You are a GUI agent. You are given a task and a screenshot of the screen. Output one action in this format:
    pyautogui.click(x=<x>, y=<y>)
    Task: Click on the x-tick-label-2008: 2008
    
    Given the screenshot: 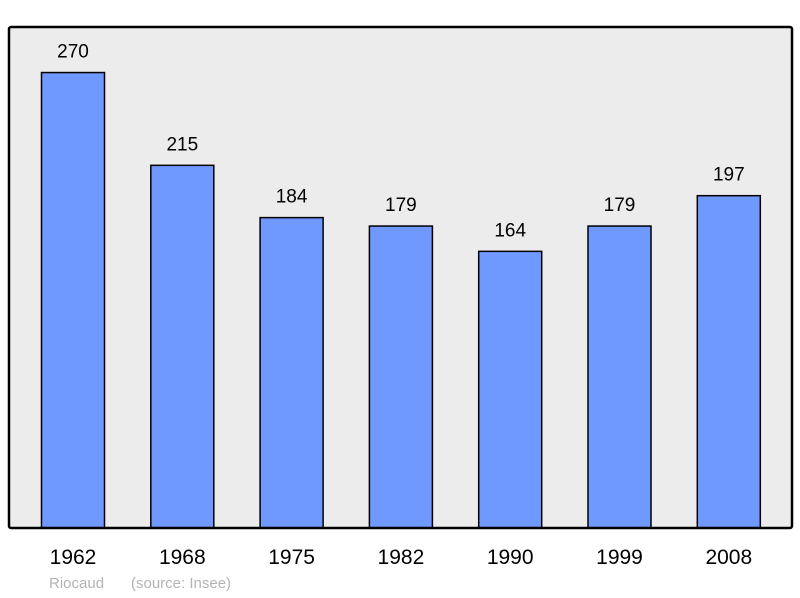 What is the action you would take?
    pyautogui.click(x=728, y=557)
    